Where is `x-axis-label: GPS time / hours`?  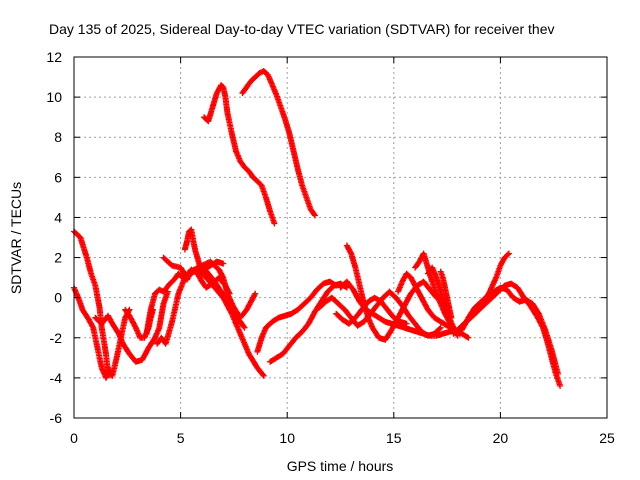
x-axis-label: GPS time / hours is located at coordinates (340, 466).